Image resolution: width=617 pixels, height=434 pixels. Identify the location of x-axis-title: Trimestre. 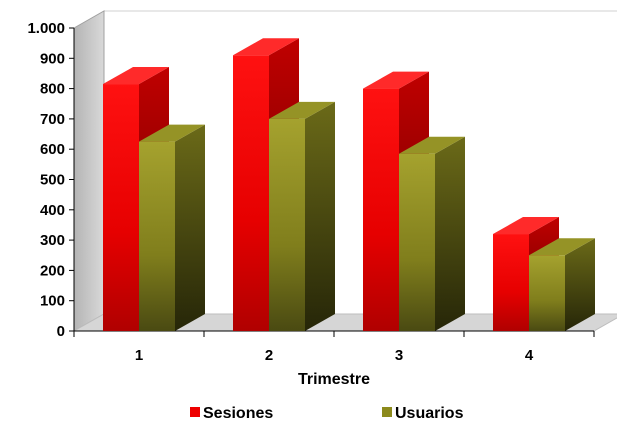
(334, 379).